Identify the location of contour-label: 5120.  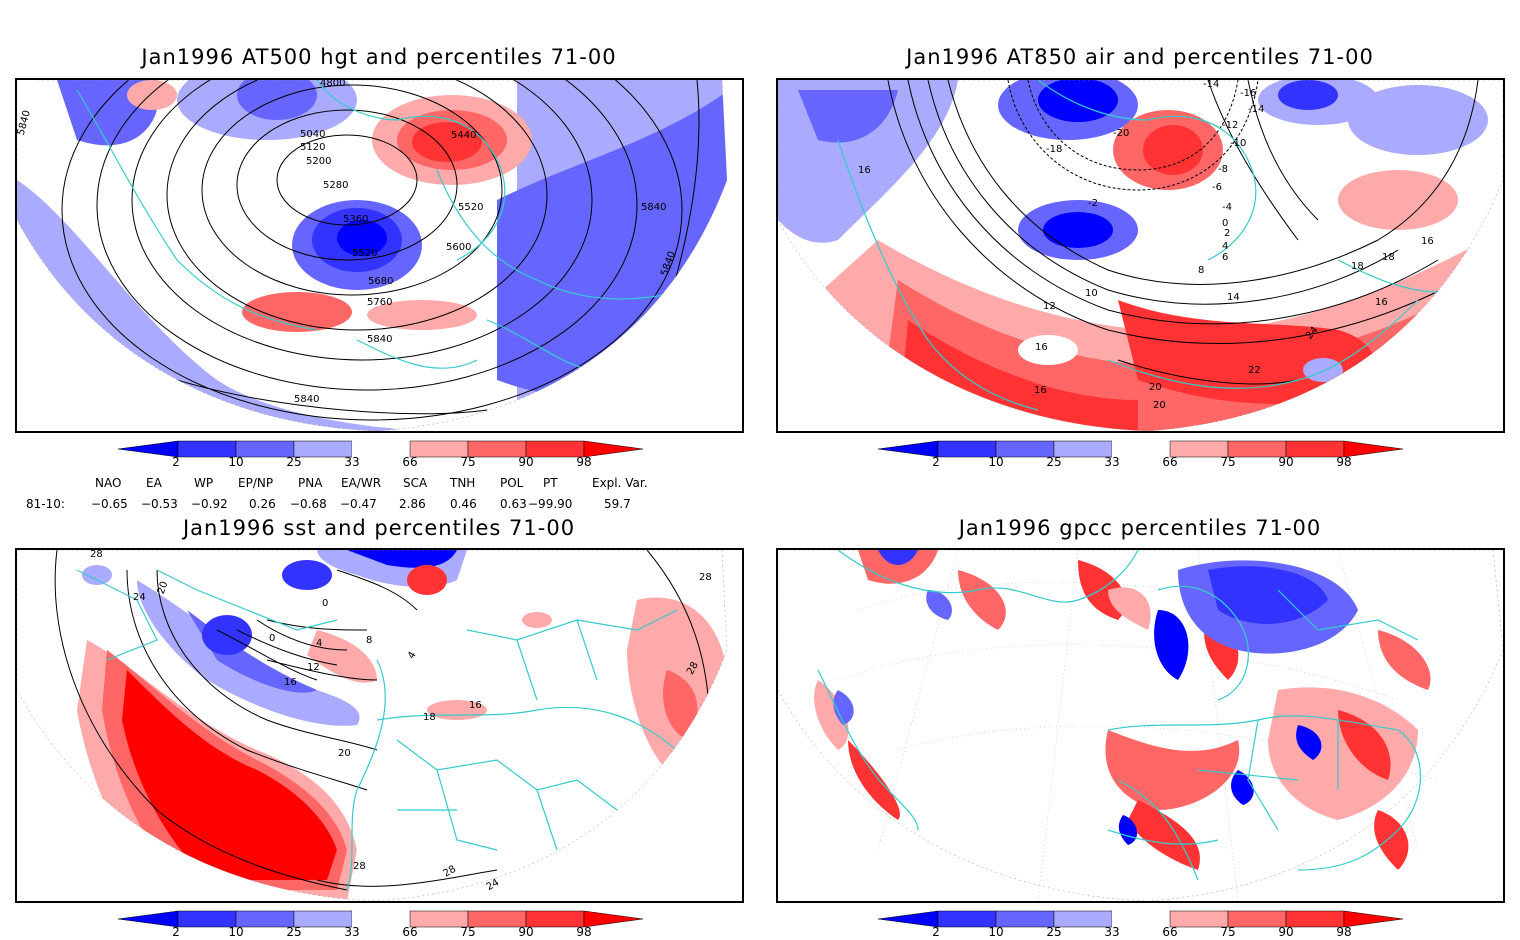
(312, 147).